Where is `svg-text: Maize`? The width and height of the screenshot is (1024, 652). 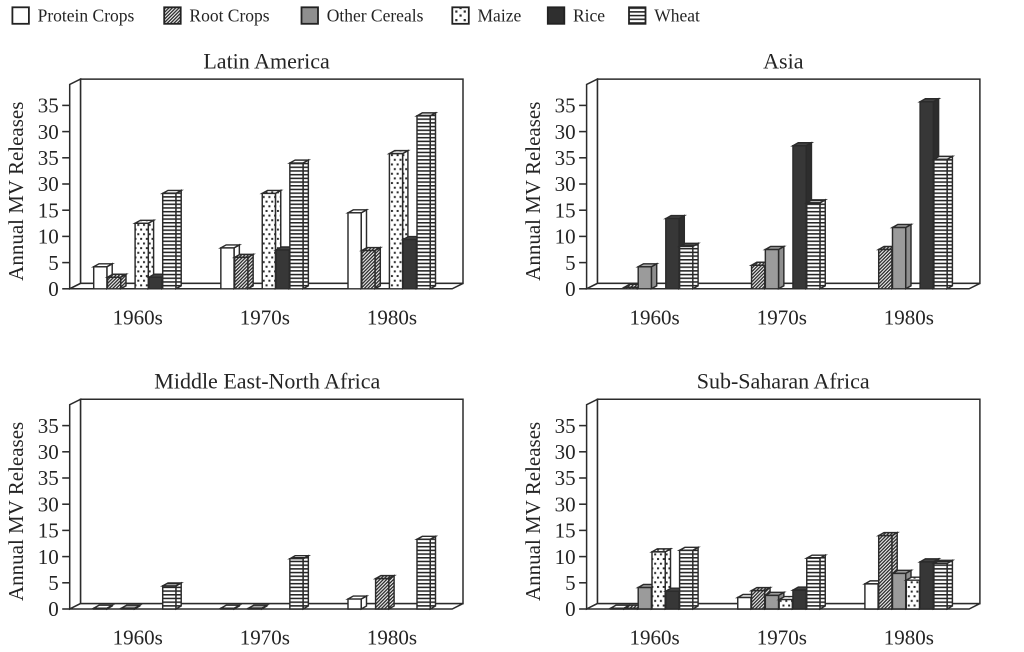
svg-text: Maize is located at coordinates (500, 15).